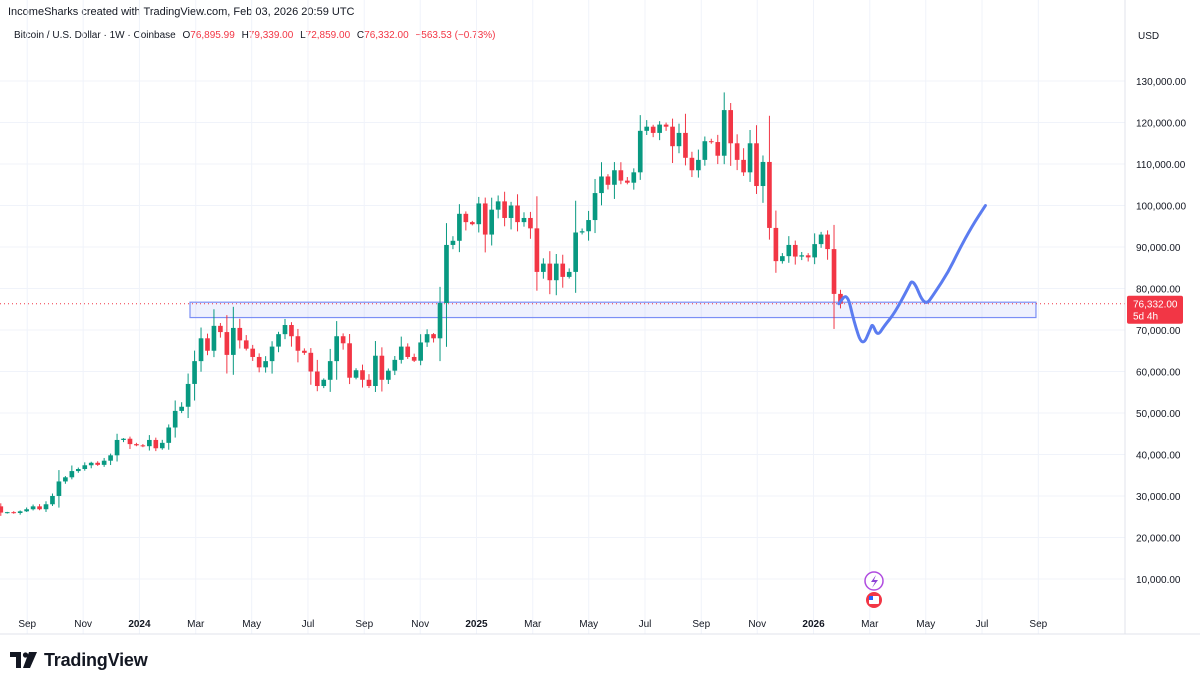 The height and width of the screenshot is (684, 1200). I want to click on close-value: 76,332.00, so click(386, 35).